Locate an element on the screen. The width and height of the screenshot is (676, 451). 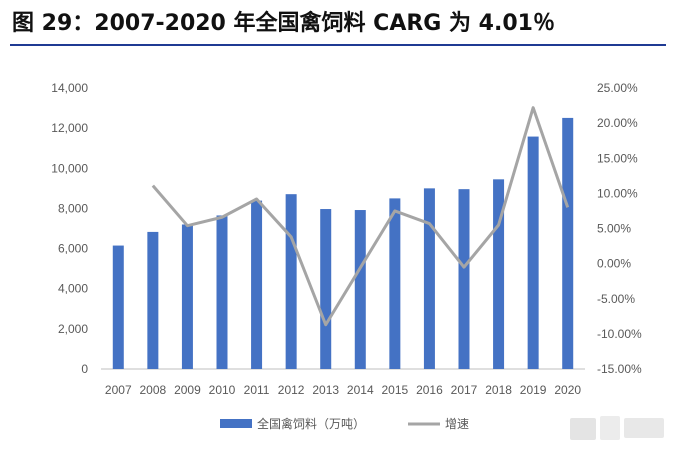
x-tick-2012: 2012 is located at coordinates (291, 390).